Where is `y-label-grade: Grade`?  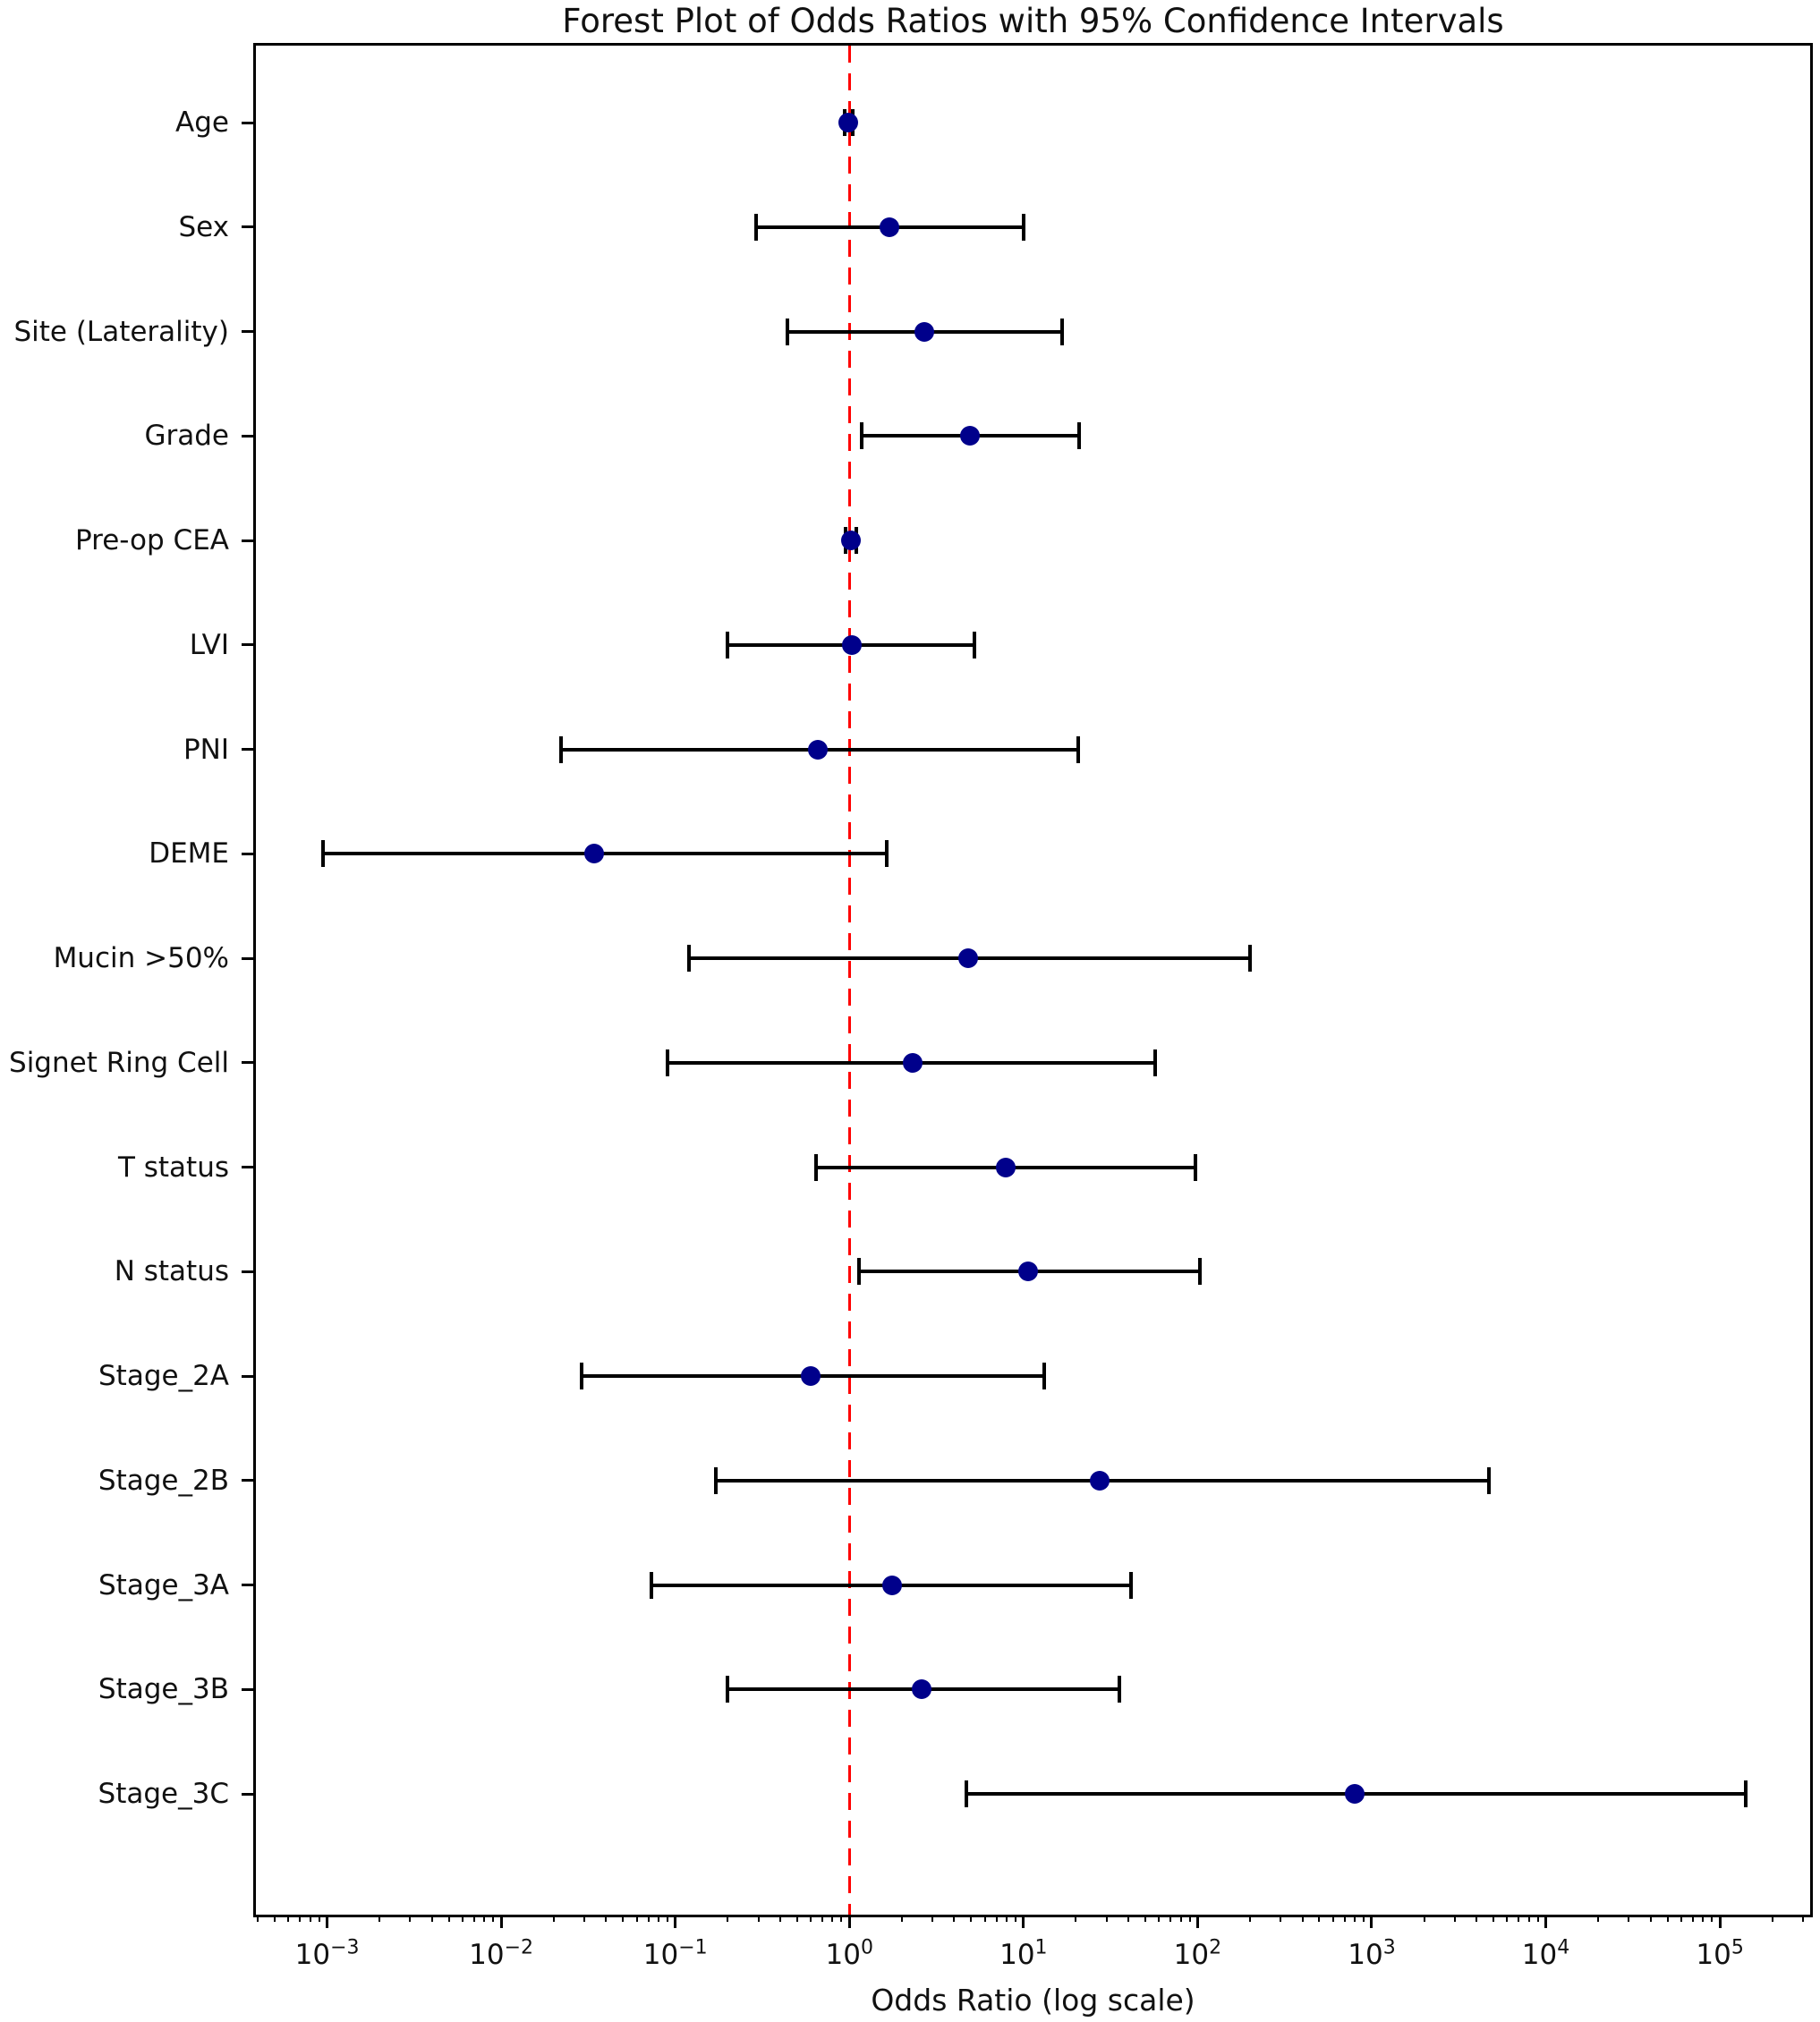
y-label-grade: Grade is located at coordinates (187, 437).